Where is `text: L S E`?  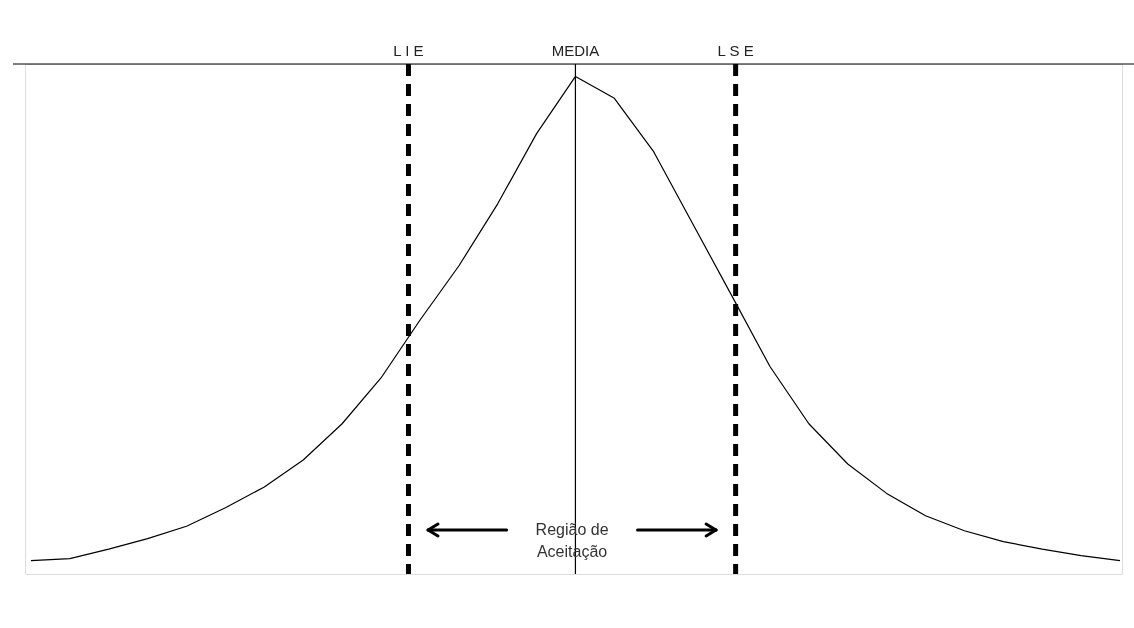
text: L S E is located at coordinates (735, 50).